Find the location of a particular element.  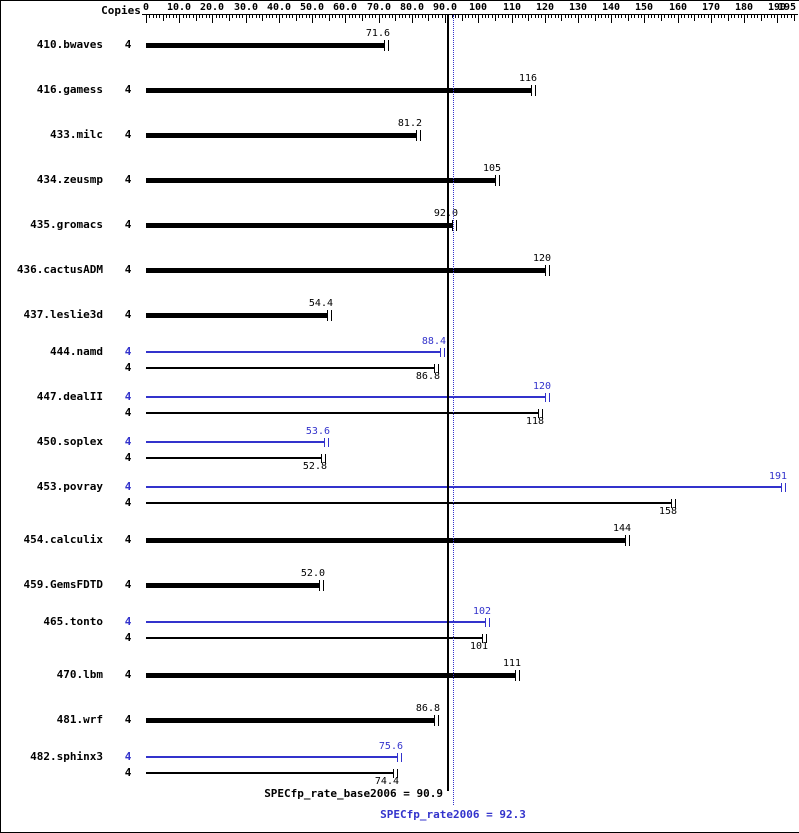

benchmark-label: 435.gromacs is located at coordinates (66, 224).